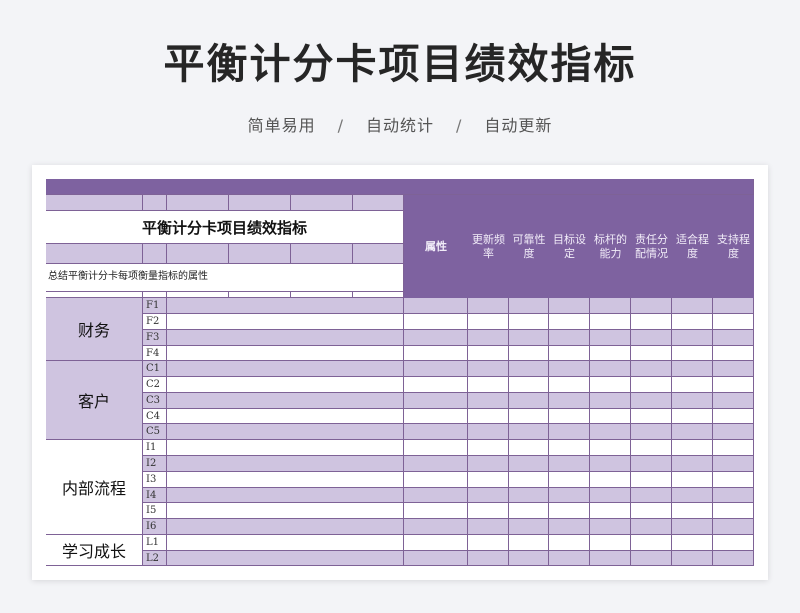 The width and height of the screenshot is (800, 613). Describe the element at coordinates (155, 495) in the screenshot. I see `indicator-code: I4` at that location.